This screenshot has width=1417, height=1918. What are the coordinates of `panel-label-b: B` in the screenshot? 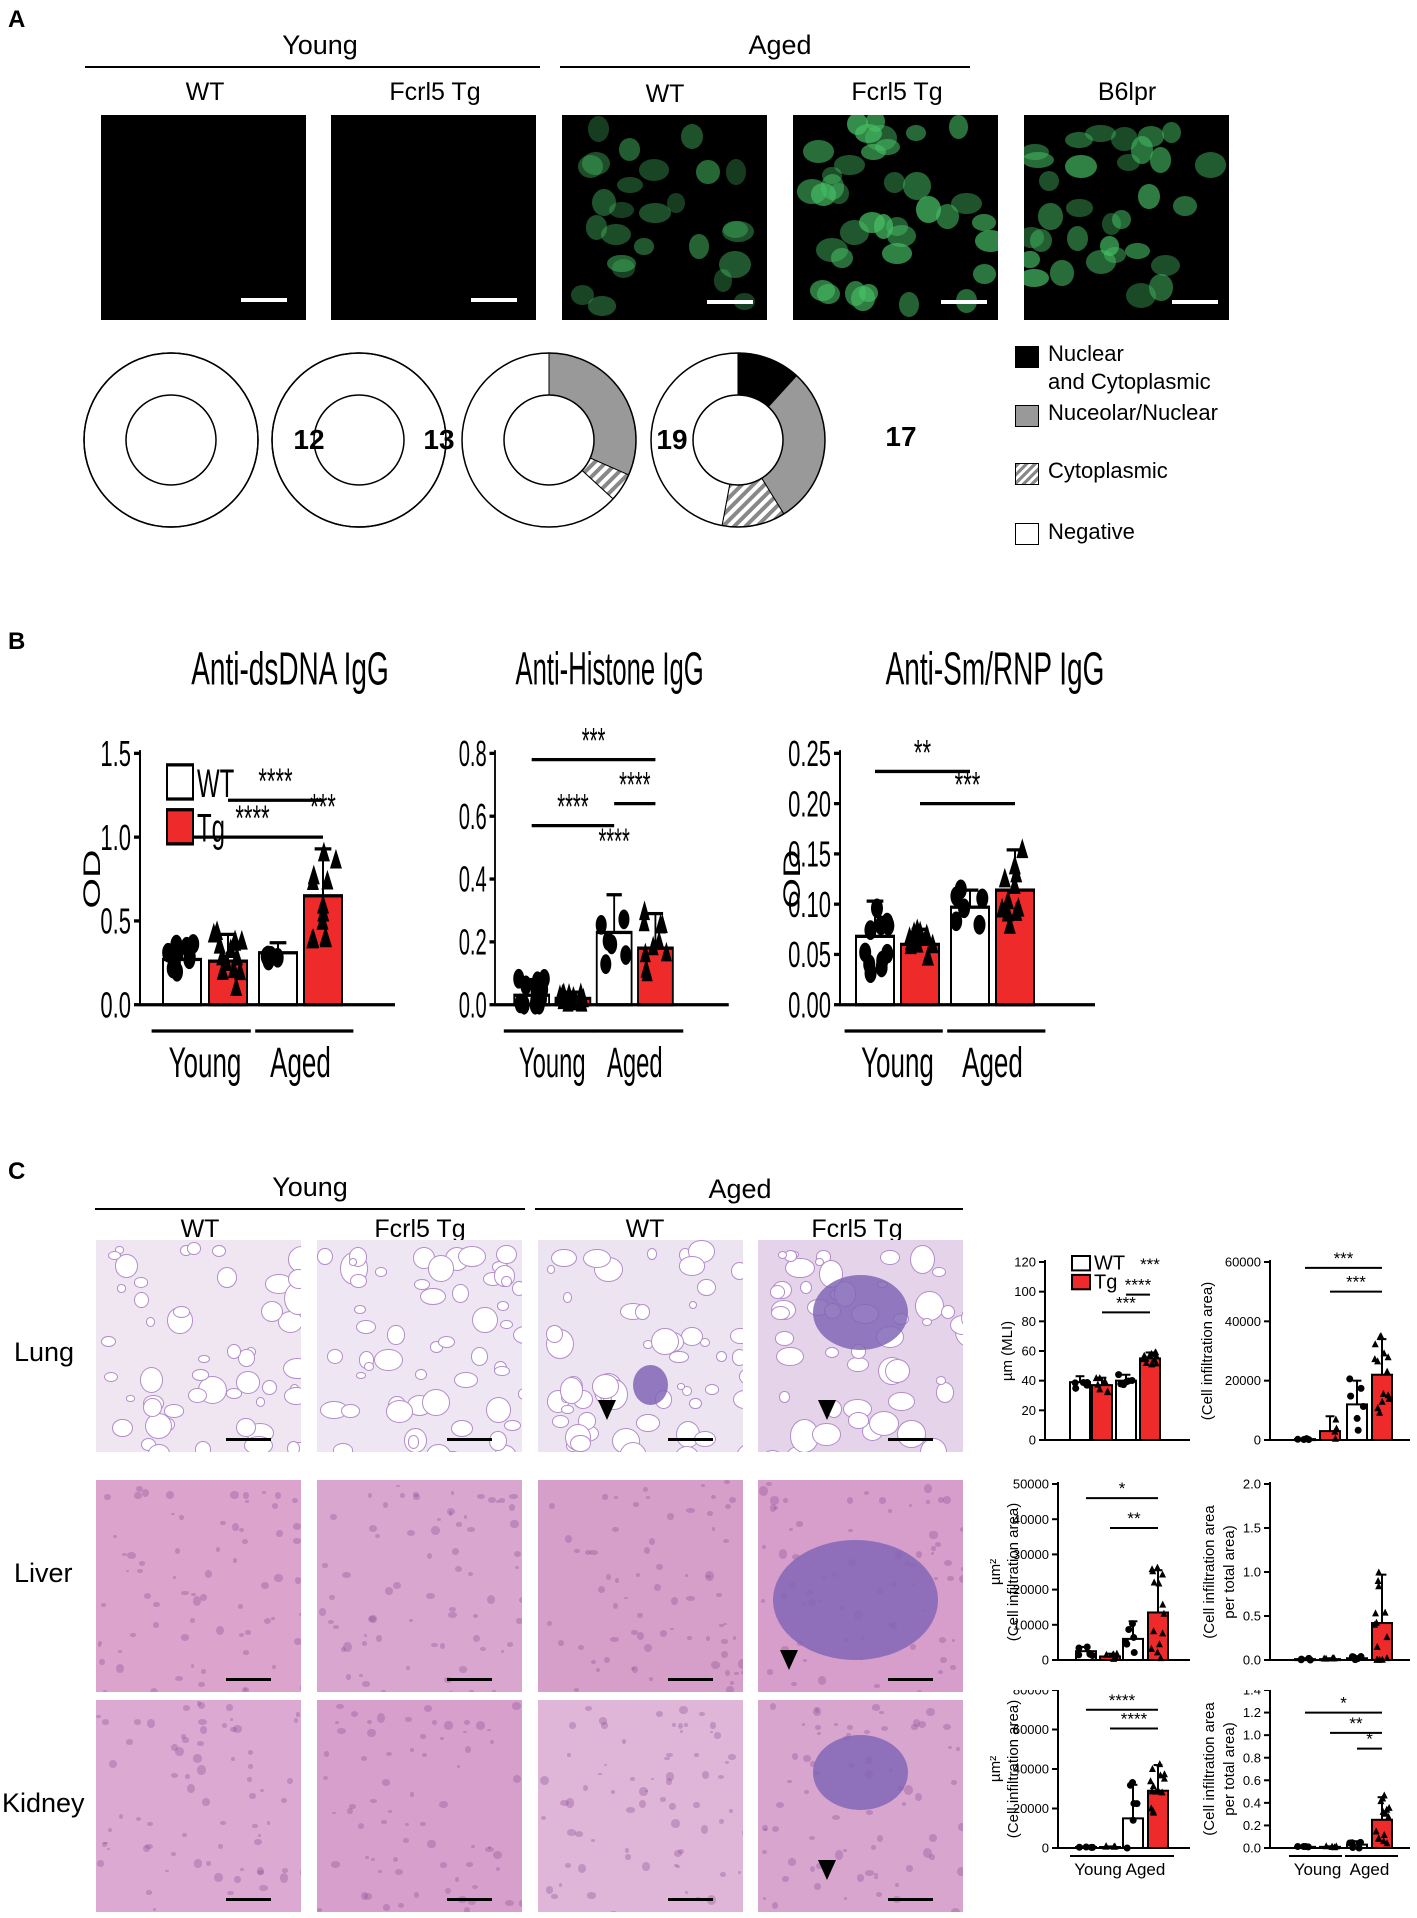 It's located at (17, 641).